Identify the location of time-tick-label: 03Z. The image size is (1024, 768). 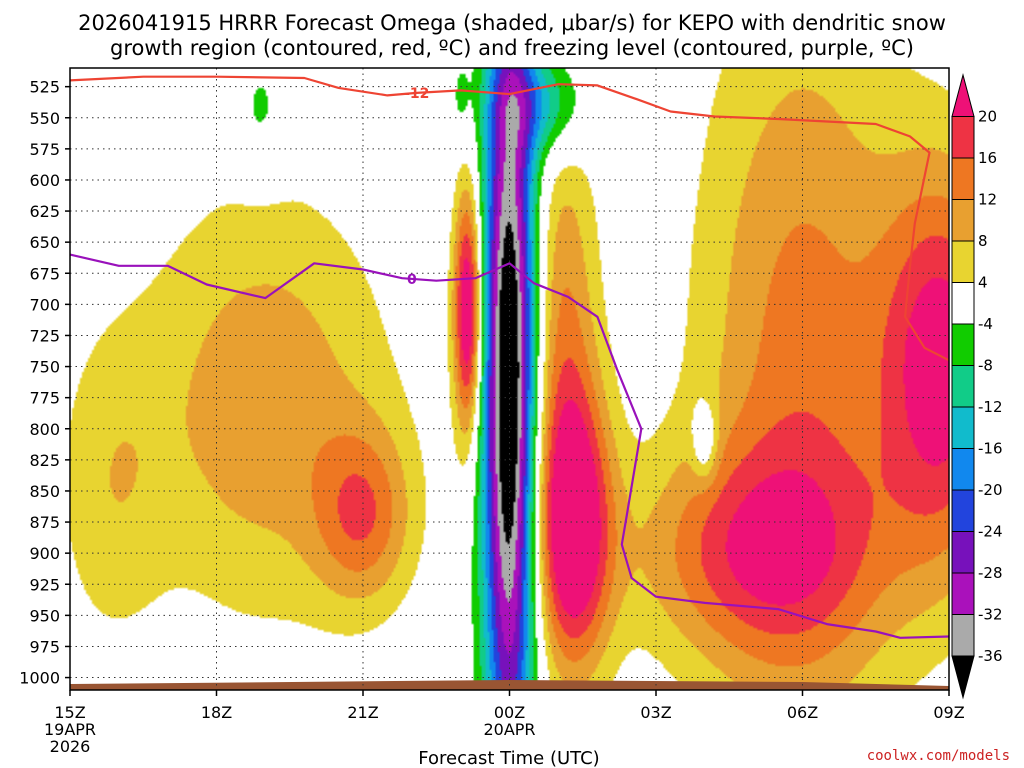
(655, 712).